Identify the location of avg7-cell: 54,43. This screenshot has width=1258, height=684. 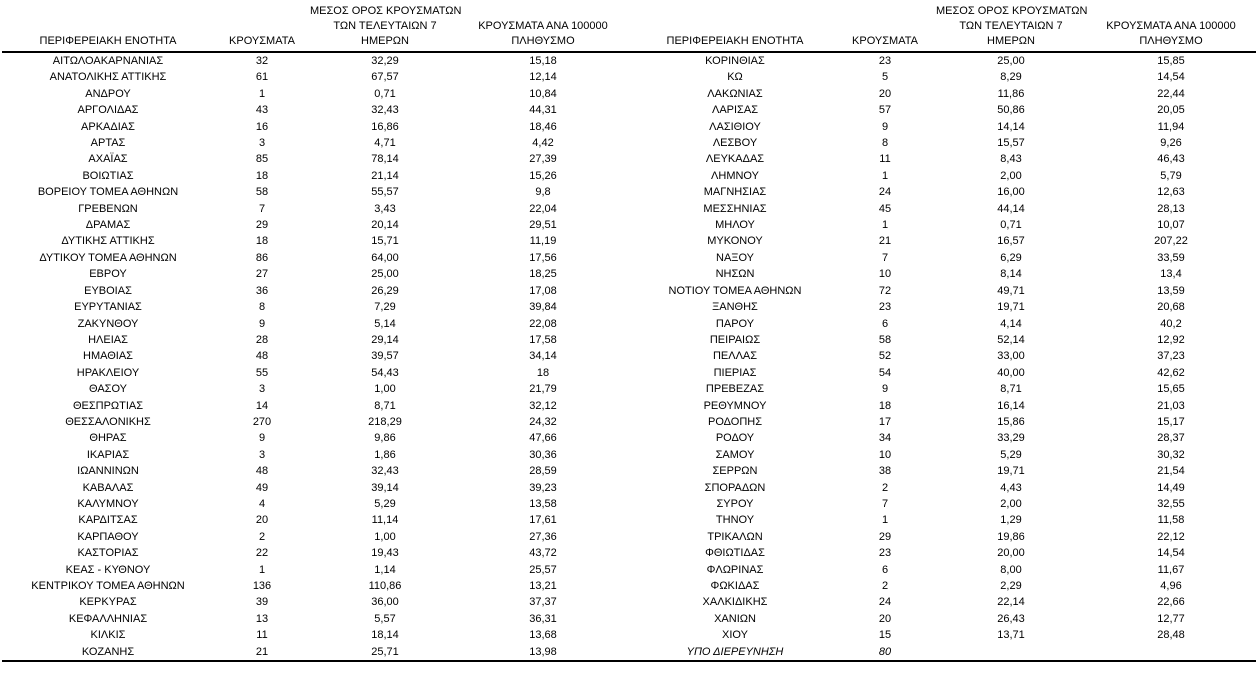
(385, 372).